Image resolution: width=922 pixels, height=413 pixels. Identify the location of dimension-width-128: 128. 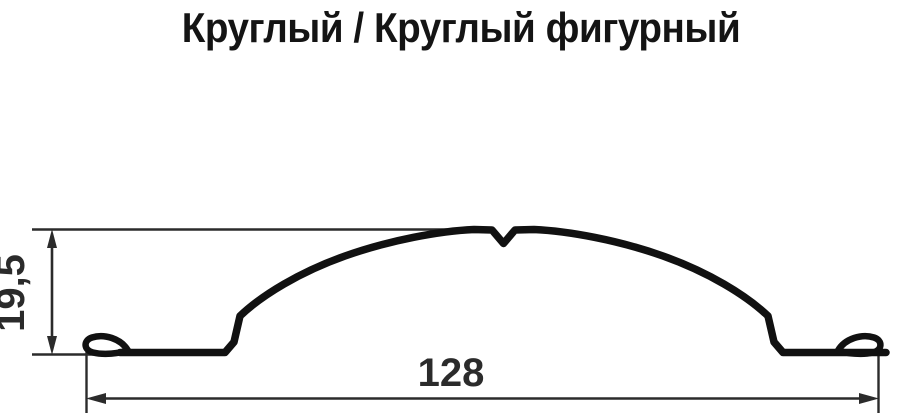
(482, 382).